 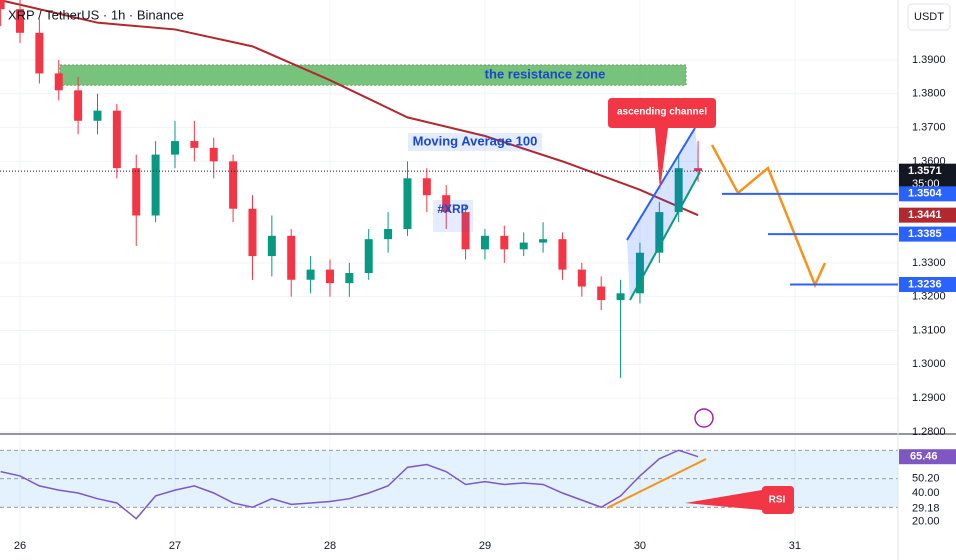 I want to click on x-tick-label: 28, so click(x=330, y=546).